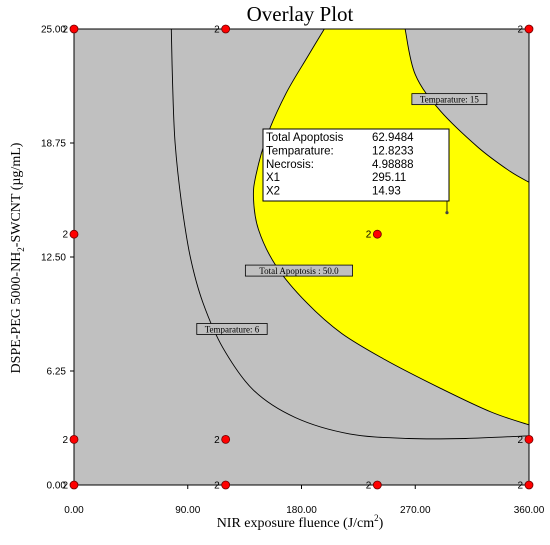  I want to click on svg-text: Temparature: 15, so click(450, 100).